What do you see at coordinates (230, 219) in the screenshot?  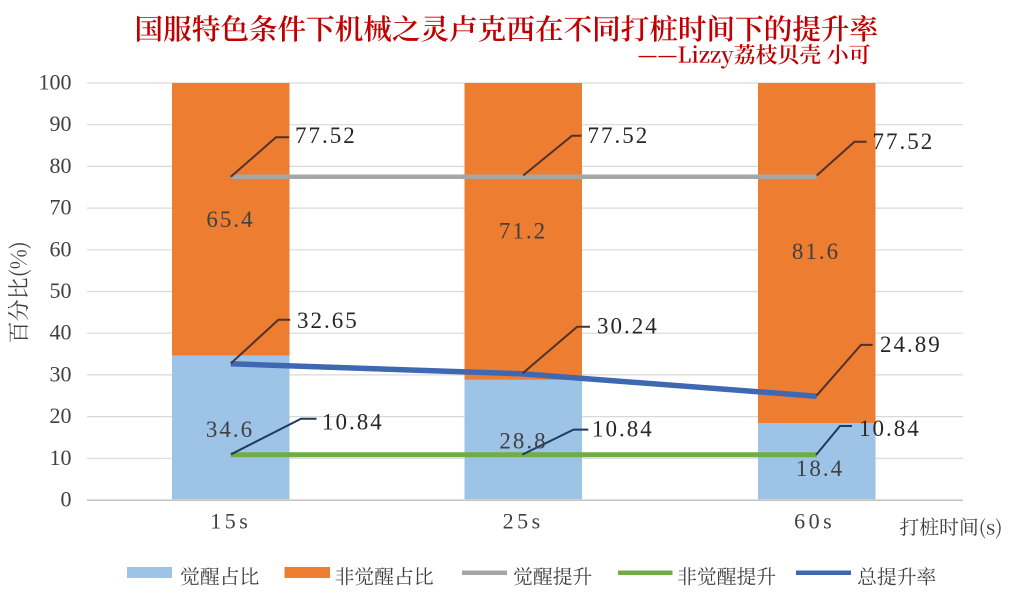 I see `svg-text: 65.4` at bounding box center [230, 219].